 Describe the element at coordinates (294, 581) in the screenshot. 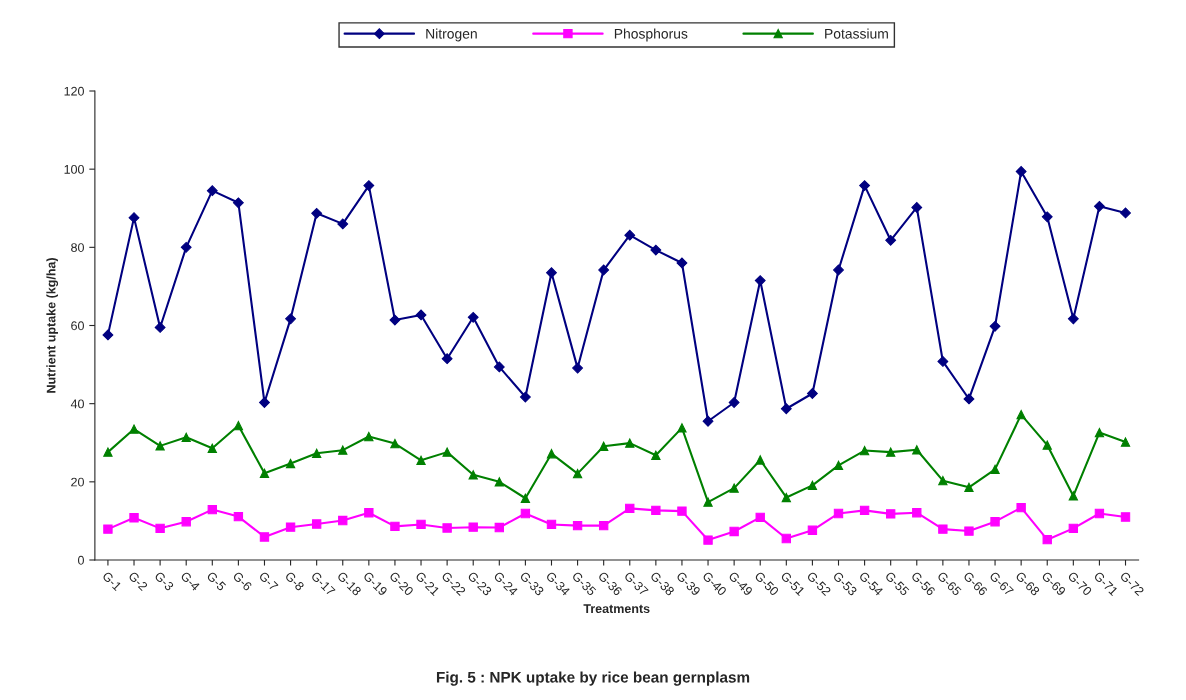

I see `x-tick-label: G-8` at that location.